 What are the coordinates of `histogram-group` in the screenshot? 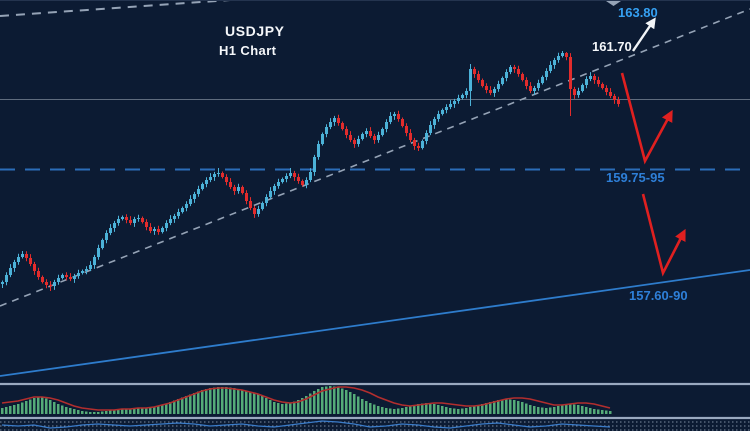 It's located at (306, 400).